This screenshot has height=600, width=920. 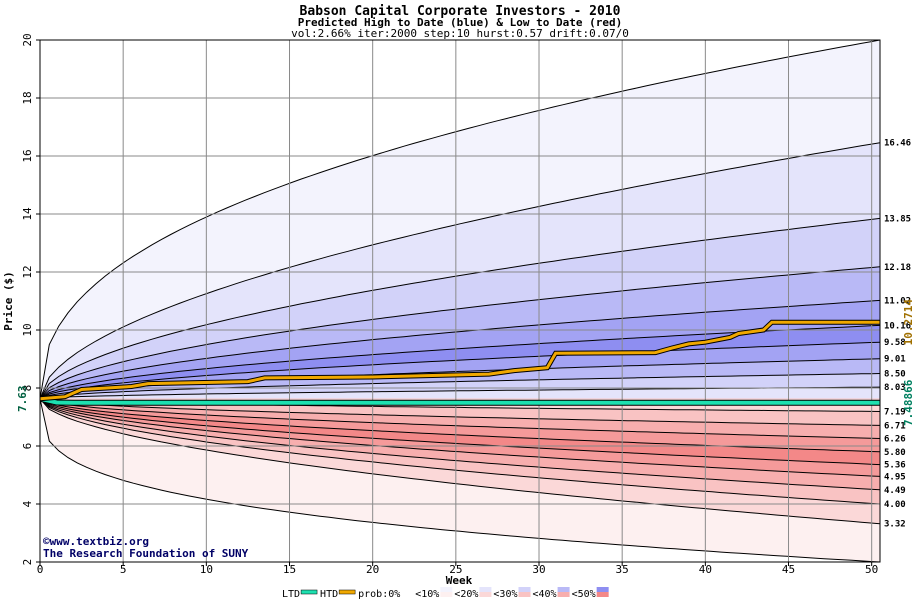 What do you see at coordinates (27, 388) in the screenshot?
I see `y-tick-label: 8` at bounding box center [27, 388].